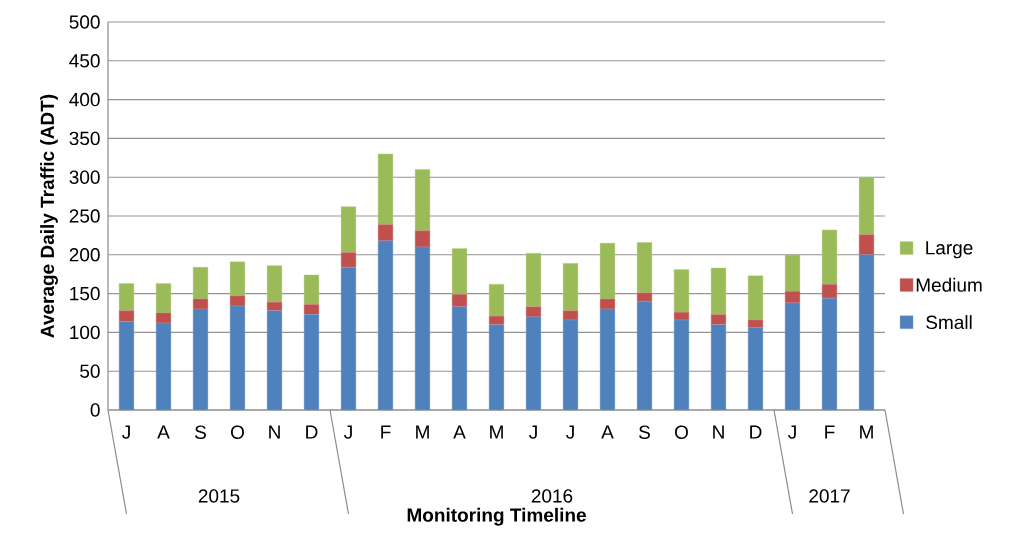  Describe the element at coordinates (84, 61) in the screenshot. I see `y-tick-label: 450` at that location.